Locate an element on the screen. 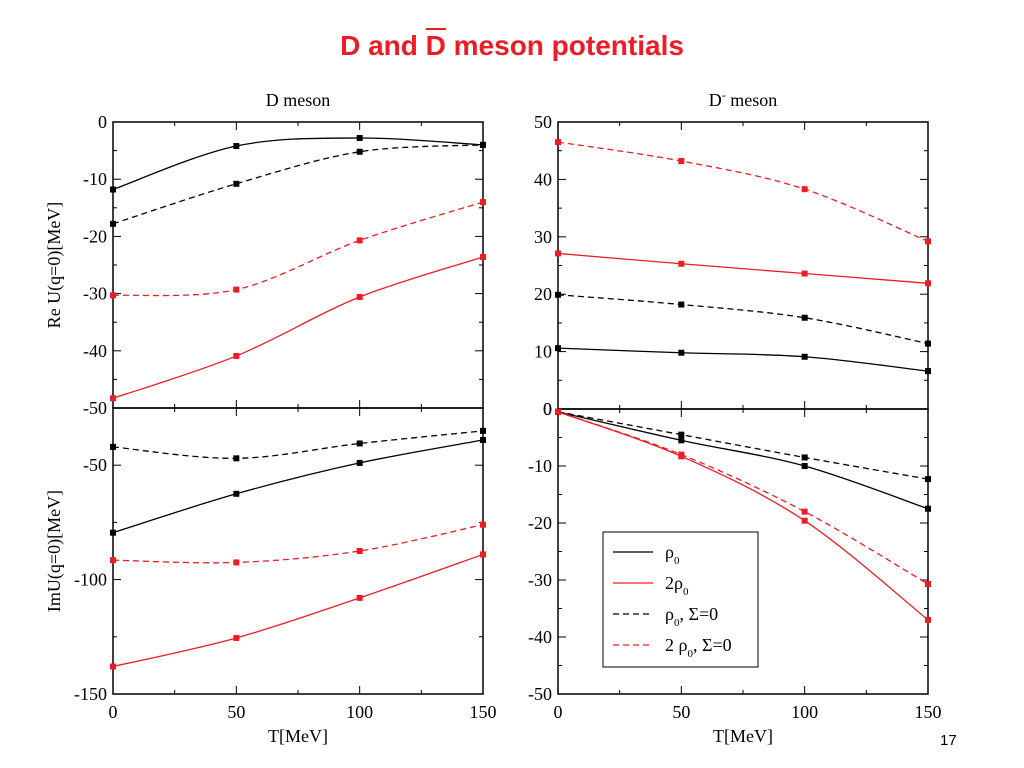 The height and width of the screenshot is (768, 1024). y-axis-label: Re U(q=0)[MeV] is located at coordinates (54, 265).